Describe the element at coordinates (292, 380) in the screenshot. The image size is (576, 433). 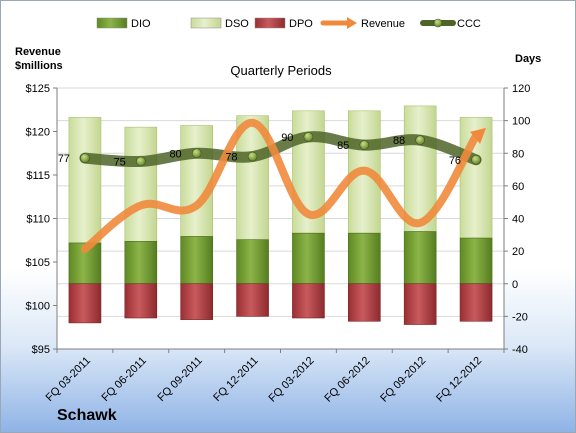
I see `x-tick-label: FQ 03-2012` at that location.